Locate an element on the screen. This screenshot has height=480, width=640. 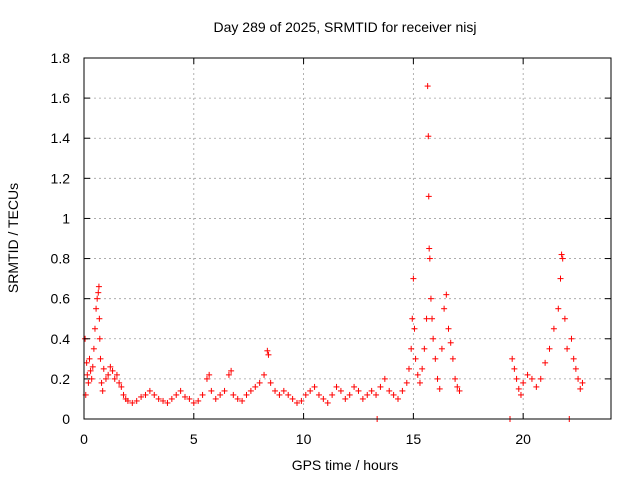
x-axis-label: GPS time / hours is located at coordinates (345, 465).